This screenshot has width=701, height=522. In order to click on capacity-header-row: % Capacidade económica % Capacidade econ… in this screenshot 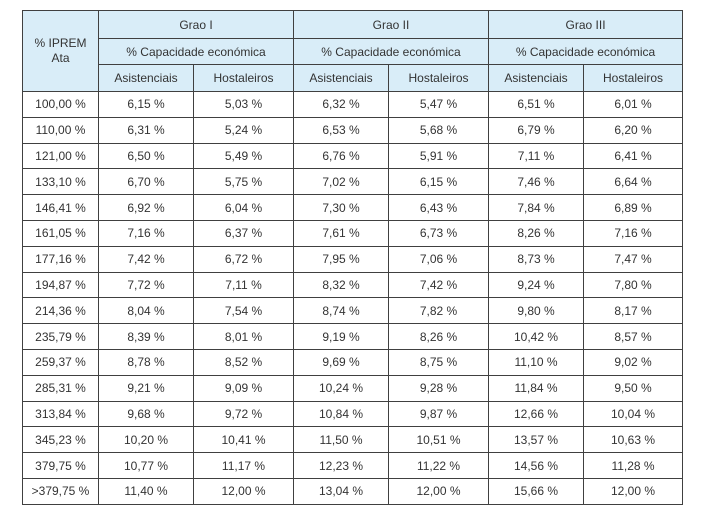, I will do `click(353, 51)`.